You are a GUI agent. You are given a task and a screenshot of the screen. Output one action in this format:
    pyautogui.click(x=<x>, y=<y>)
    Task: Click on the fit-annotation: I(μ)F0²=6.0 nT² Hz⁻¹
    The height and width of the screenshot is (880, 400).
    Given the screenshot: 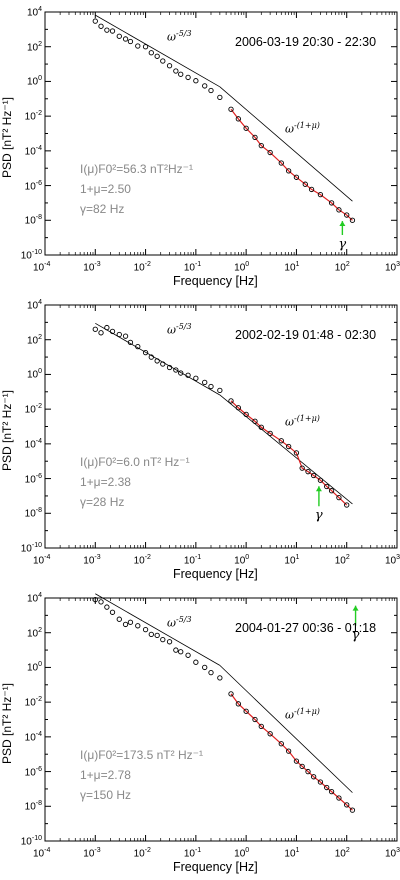 What is the action you would take?
    pyautogui.click(x=135, y=462)
    